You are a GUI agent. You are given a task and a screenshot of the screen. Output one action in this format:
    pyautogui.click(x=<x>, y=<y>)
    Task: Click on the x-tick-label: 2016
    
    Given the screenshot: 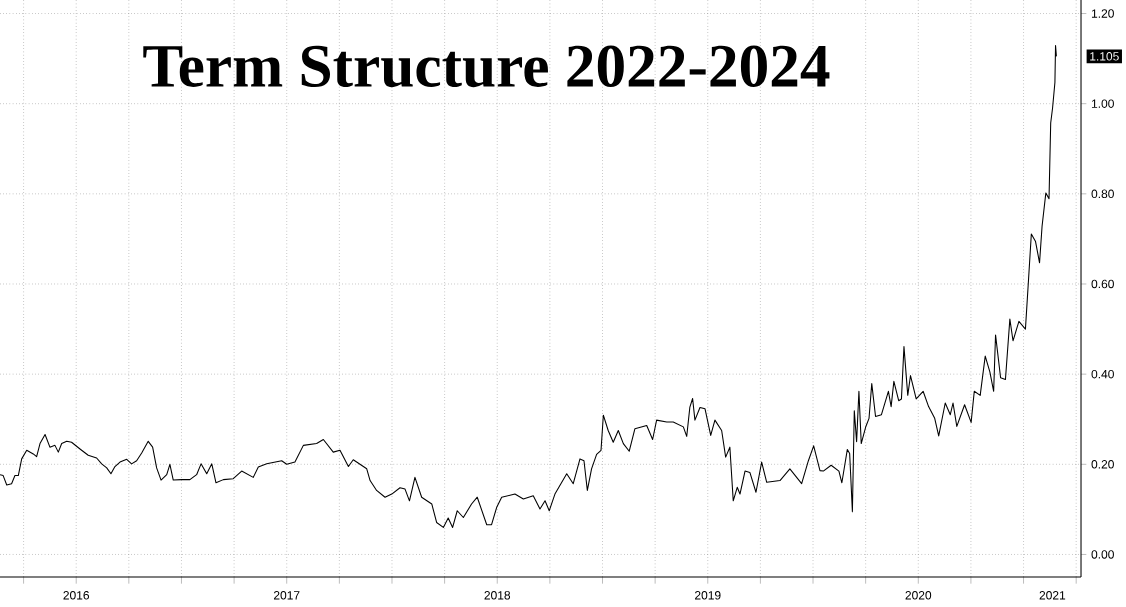 What is the action you would take?
    pyautogui.click(x=76, y=595)
    